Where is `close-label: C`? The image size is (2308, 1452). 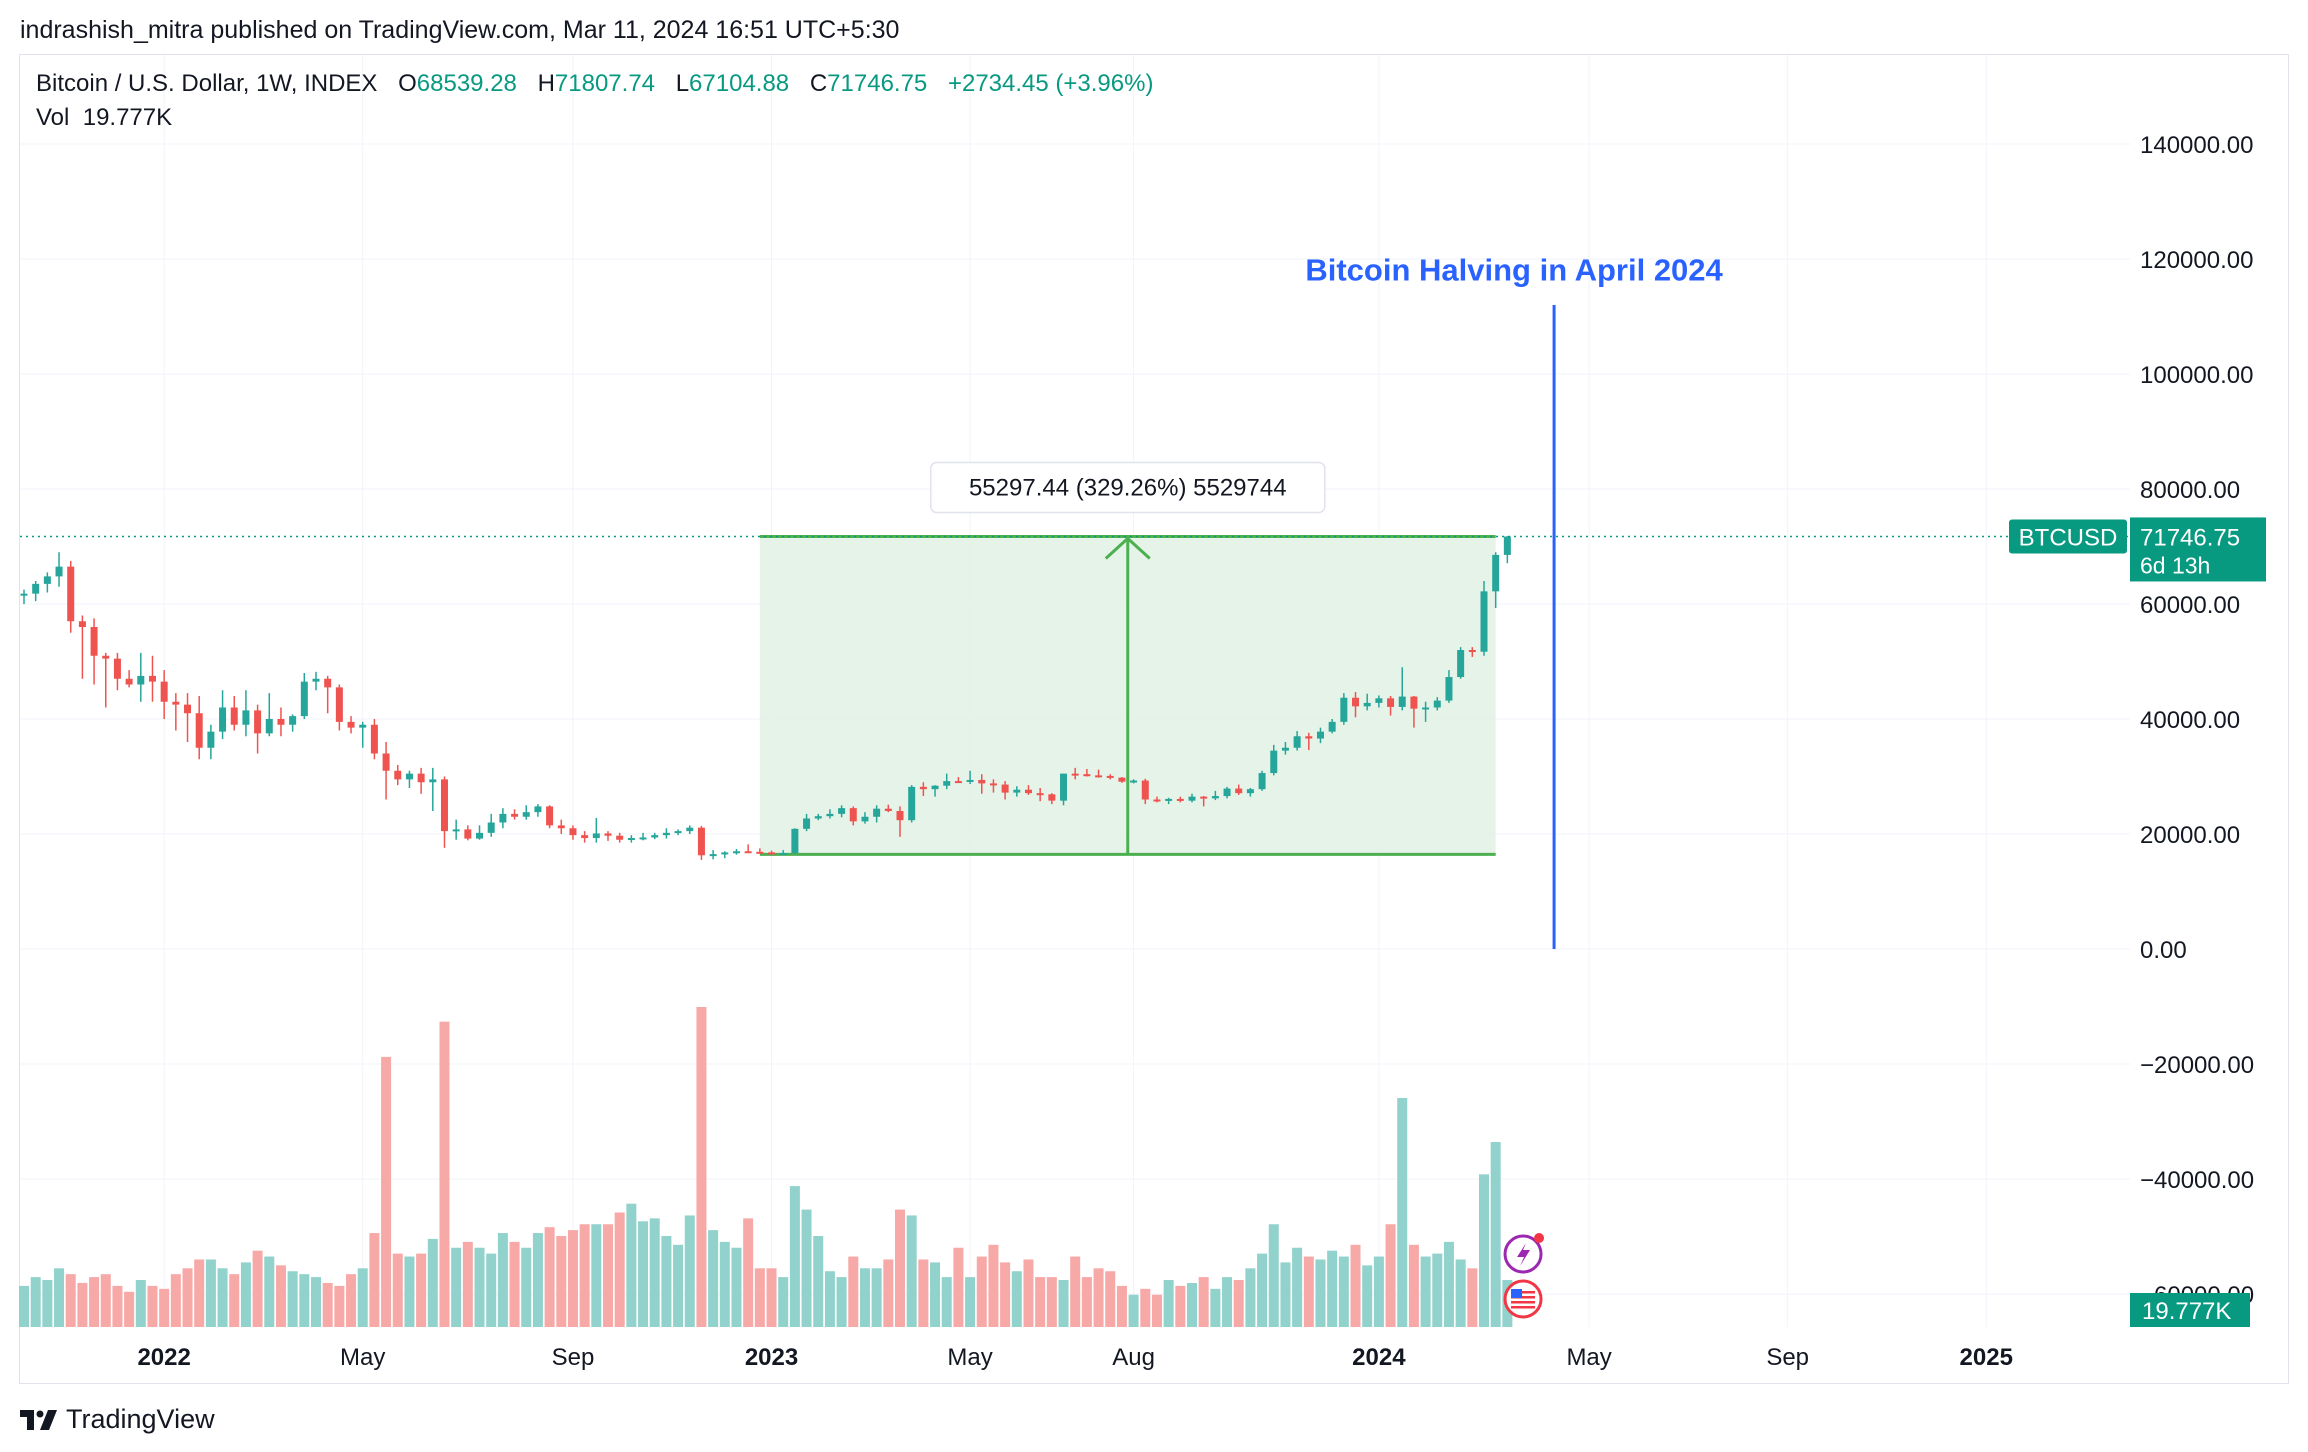
close-label: C is located at coordinates (818, 83).